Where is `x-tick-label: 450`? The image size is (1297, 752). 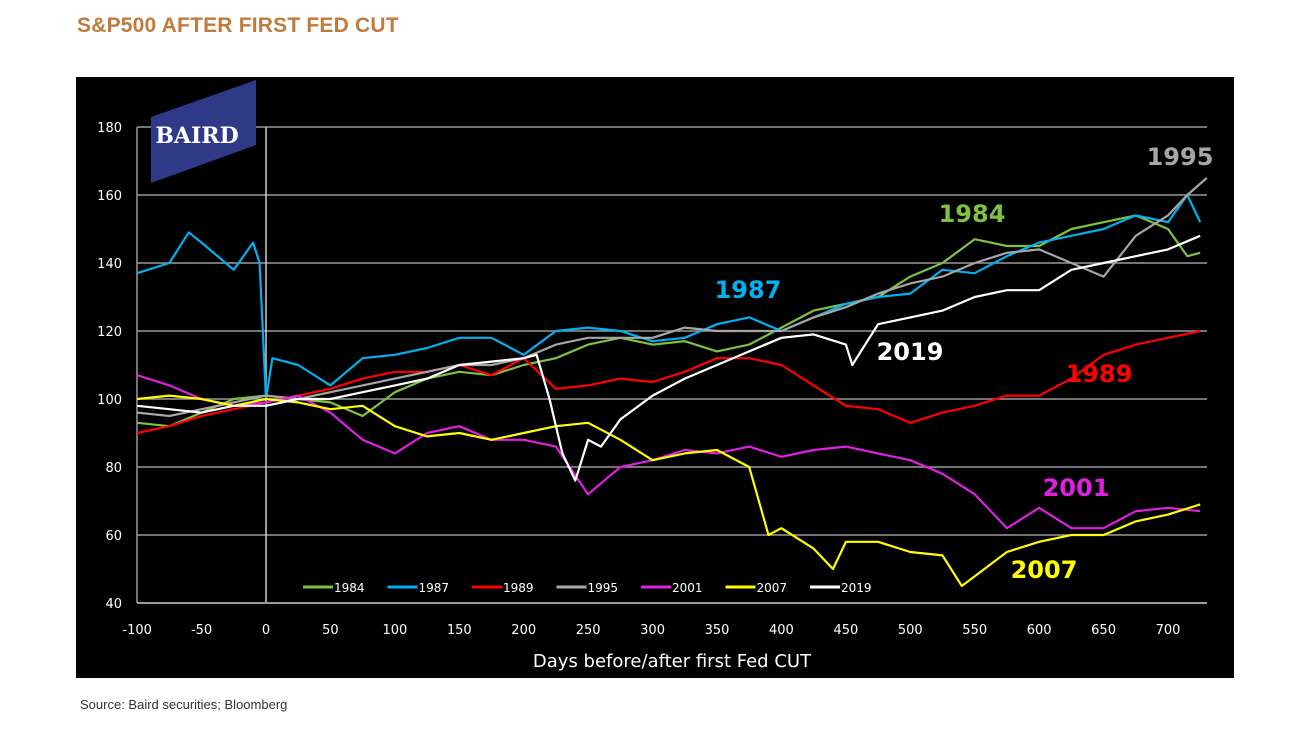
x-tick-label: 450 is located at coordinates (845, 630).